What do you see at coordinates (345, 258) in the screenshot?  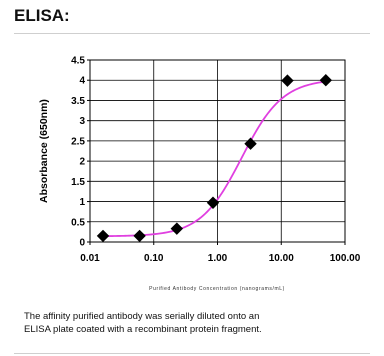 I see `x-tick-label: 100.00` at bounding box center [345, 258].